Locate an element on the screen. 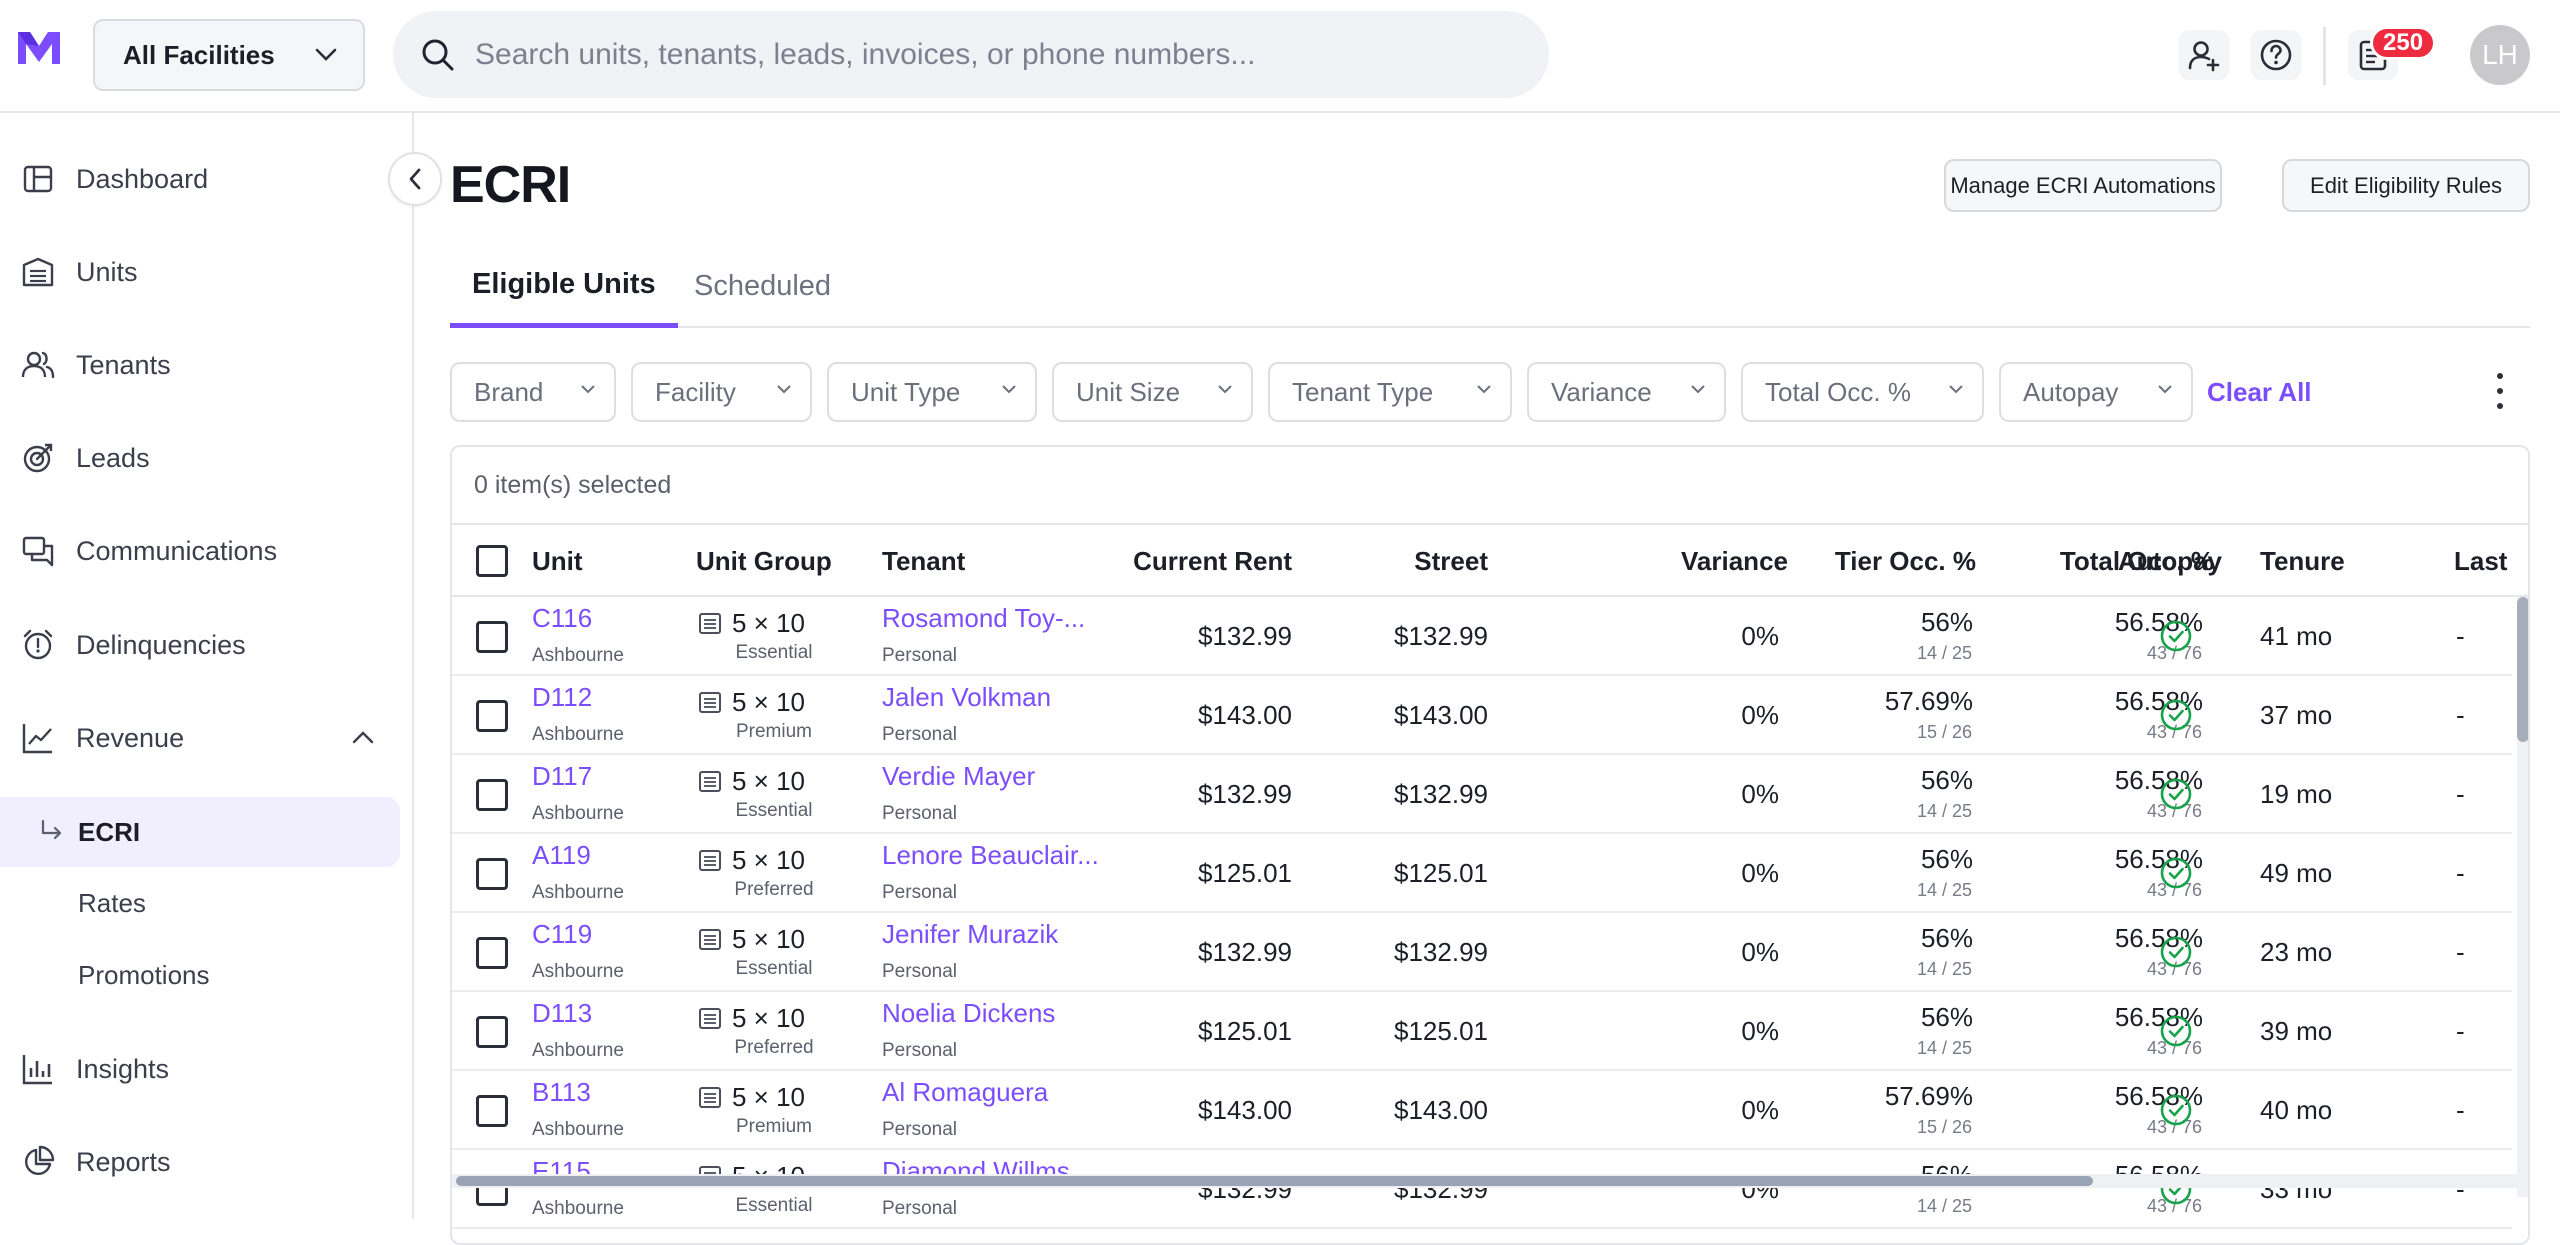  help-icon is located at coordinates (2276, 55).